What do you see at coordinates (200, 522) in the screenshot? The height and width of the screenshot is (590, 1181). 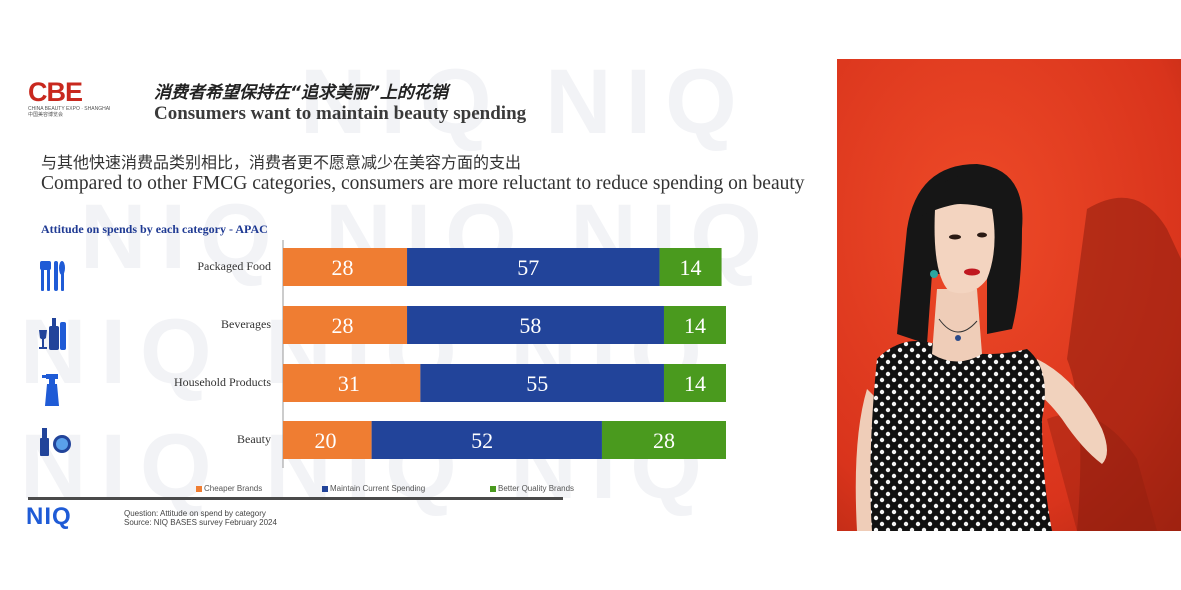 I see `footer-source: Source: NIQ BASES survey February 2024` at bounding box center [200, 522].